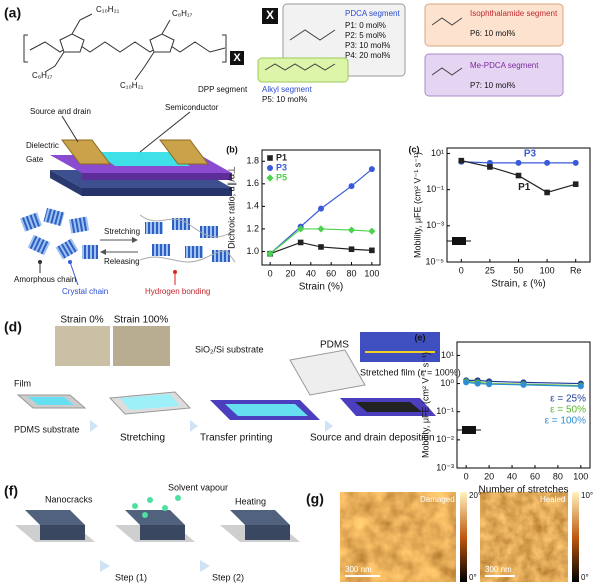  I want to click on panel-label: (d), so click(13, 327).